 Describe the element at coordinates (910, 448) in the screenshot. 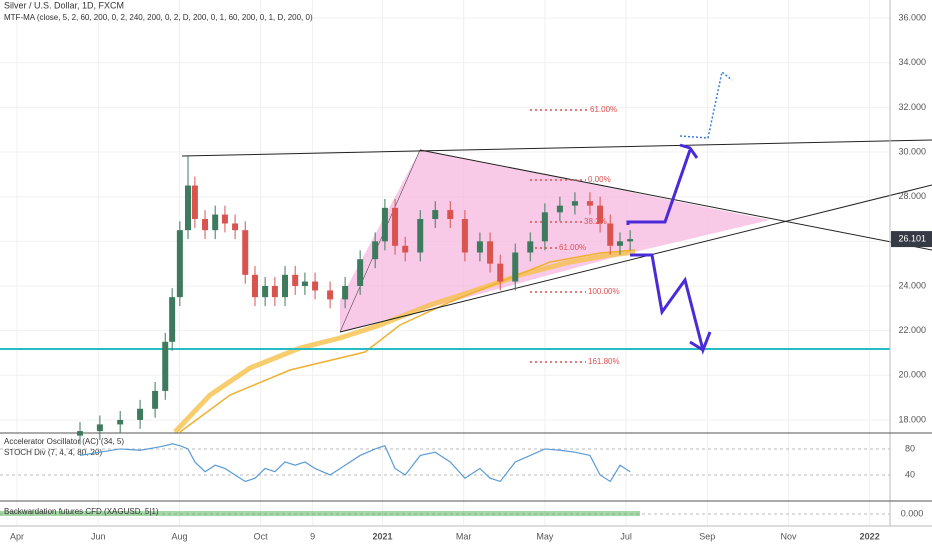

I see `y-tick-label: 80` at that location.